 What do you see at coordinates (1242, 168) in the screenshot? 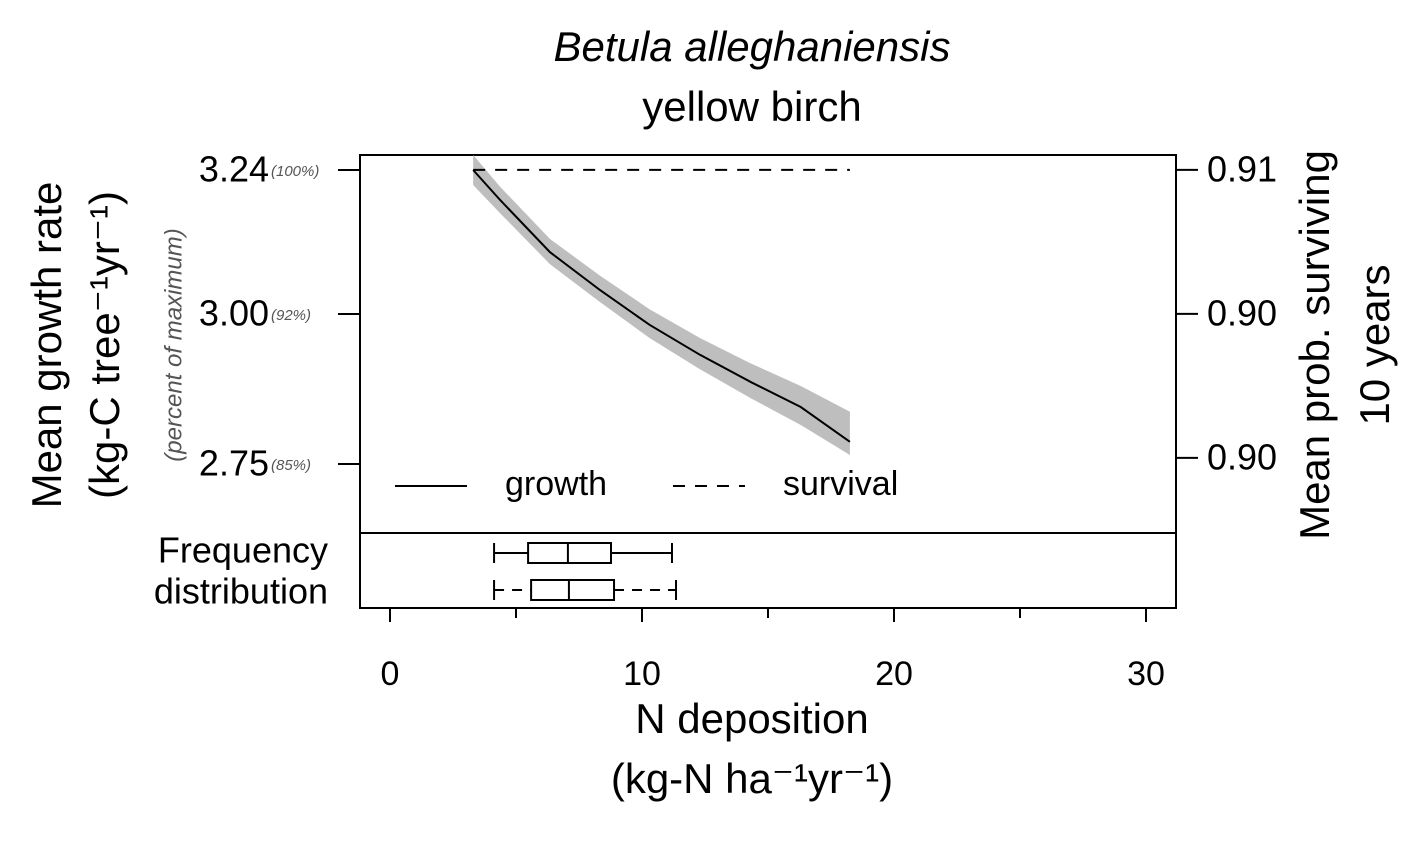
I see `y2-tick-label: 0.91` at bounding box center [1242, 168].